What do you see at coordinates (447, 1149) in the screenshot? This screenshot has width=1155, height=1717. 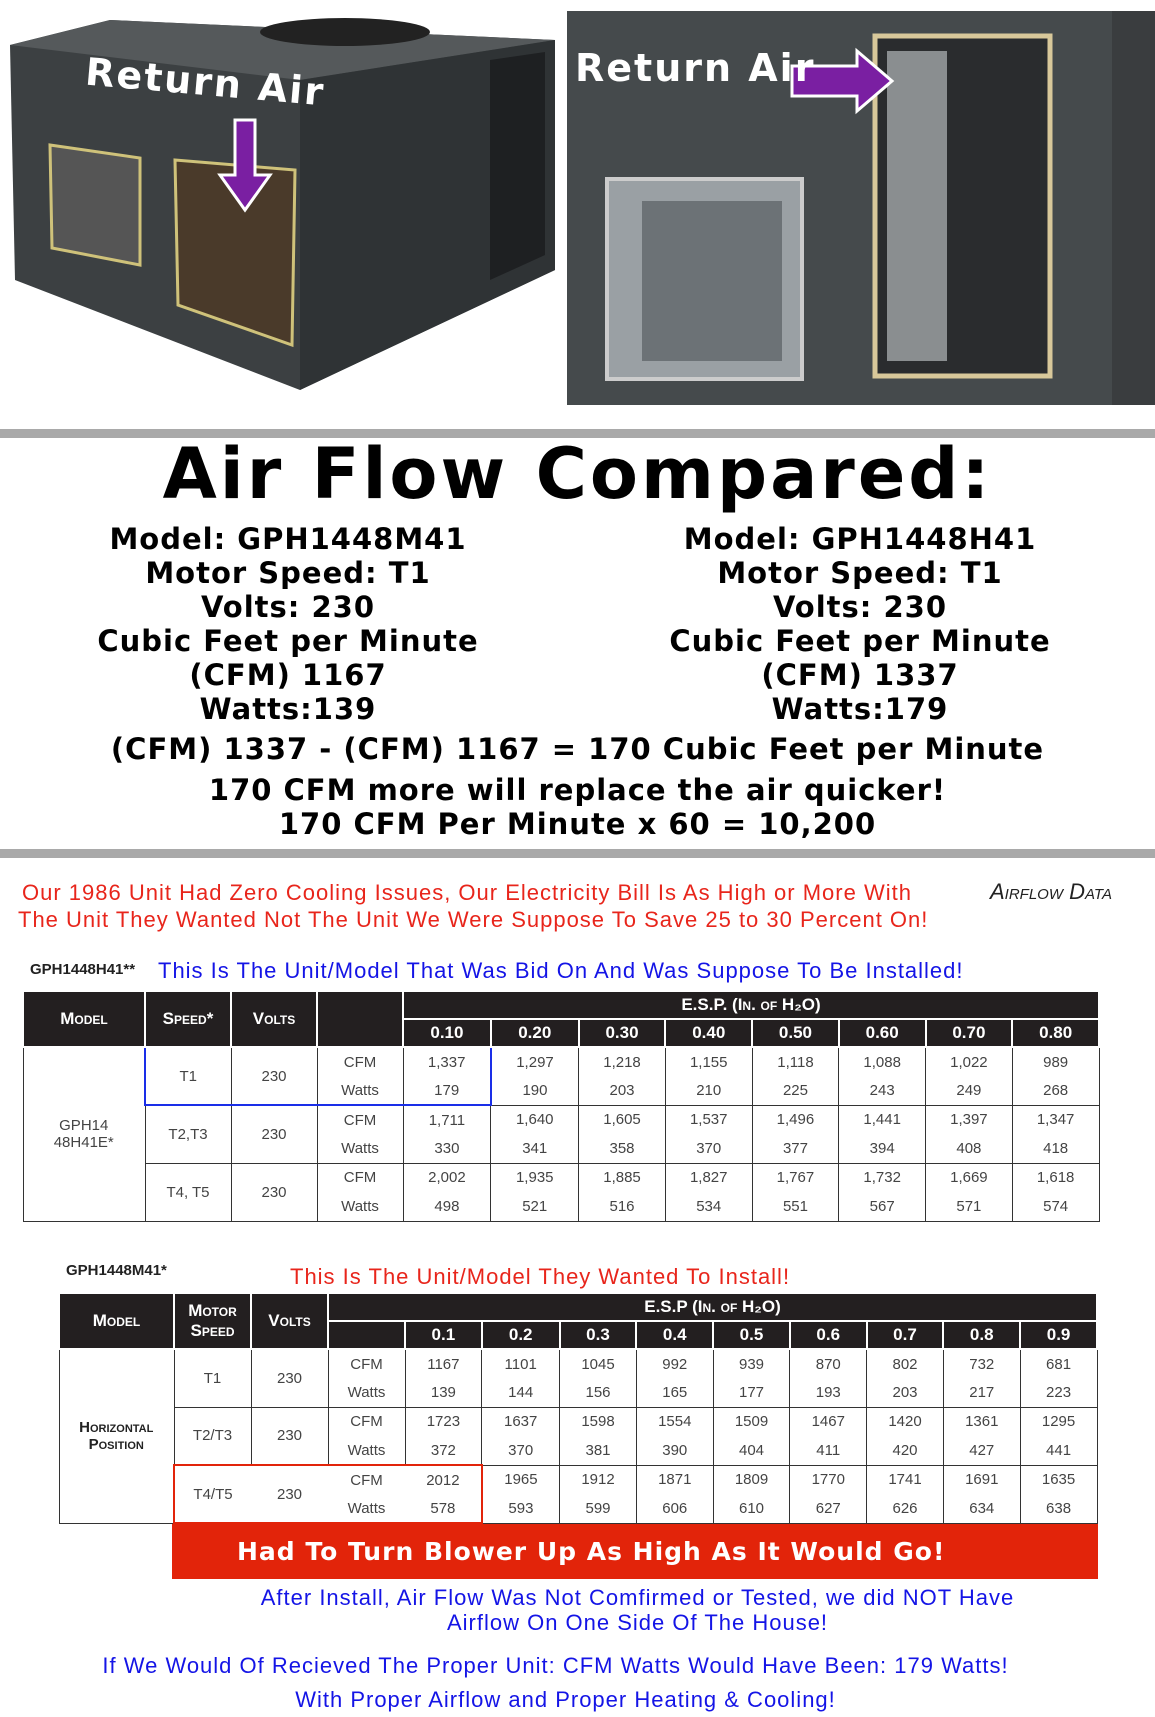 I see `watts-value: 330` at bounding box center [447, 1149].